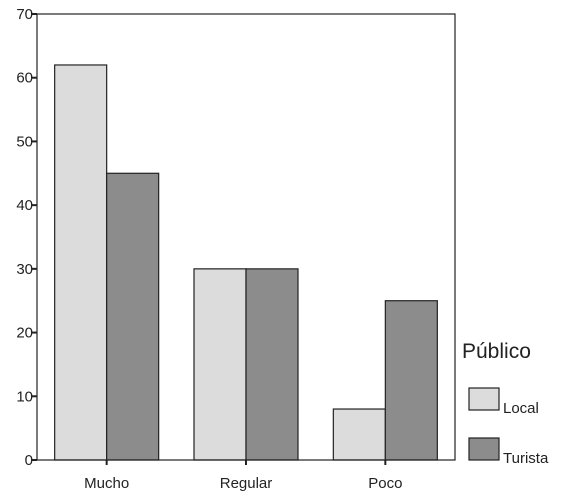 This screenshot has height=495, width=569. I want to click on bar-poco-turista, so click(411, 380).